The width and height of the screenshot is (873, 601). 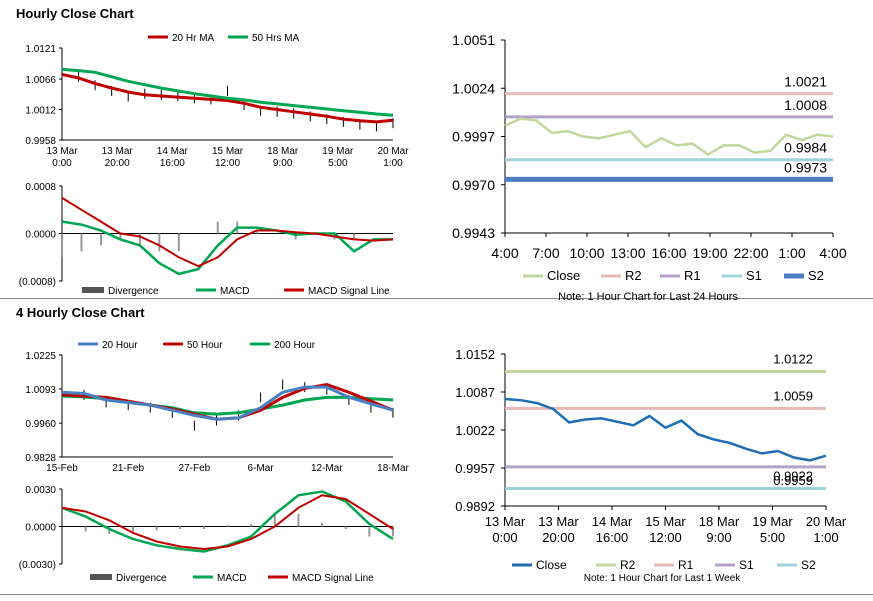 I want to click on level-label-r1: 1.0059, so click(x=793, y=395).